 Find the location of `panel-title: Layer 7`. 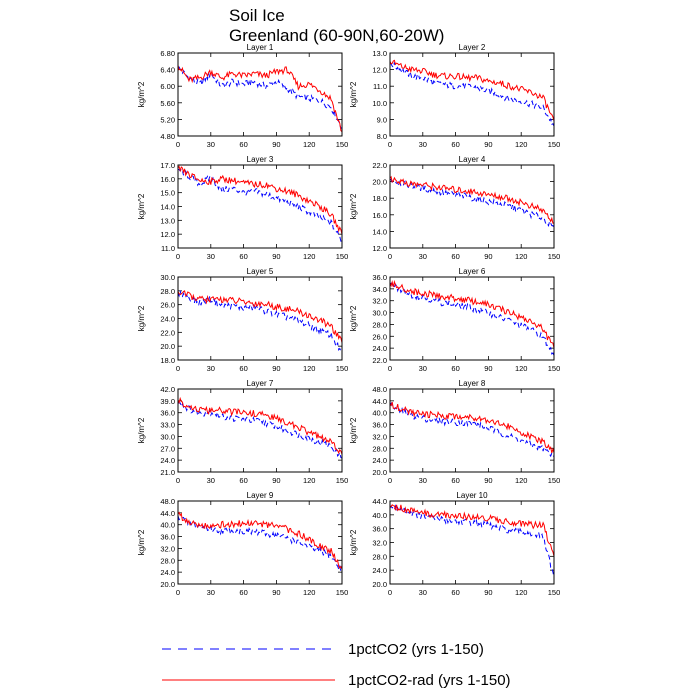

panel-title: Layer 7 is located at coordinates (260, 383).